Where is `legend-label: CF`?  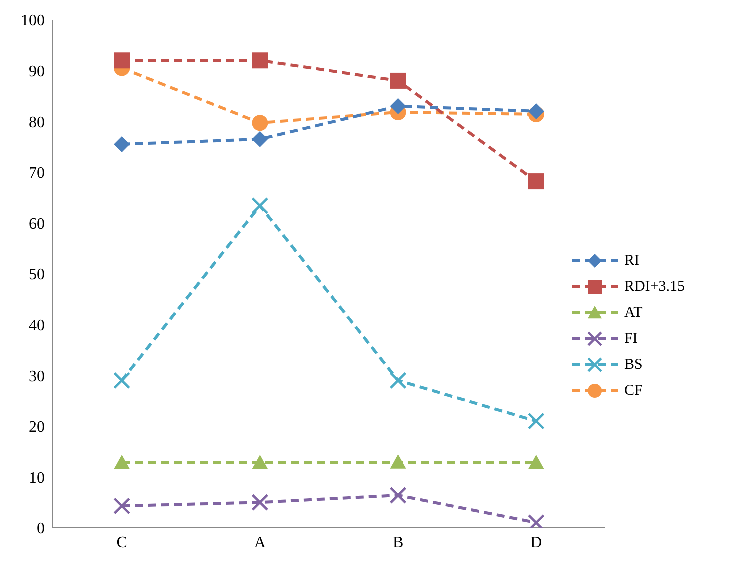 legend-label: CF is located at coordinates (633, 391).